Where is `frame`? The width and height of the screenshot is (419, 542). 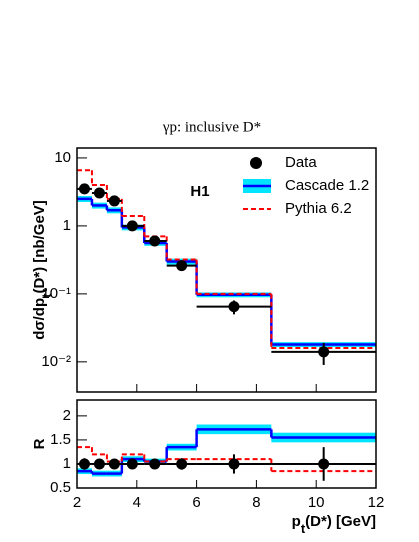 frame is located at coordinates (226, 444).